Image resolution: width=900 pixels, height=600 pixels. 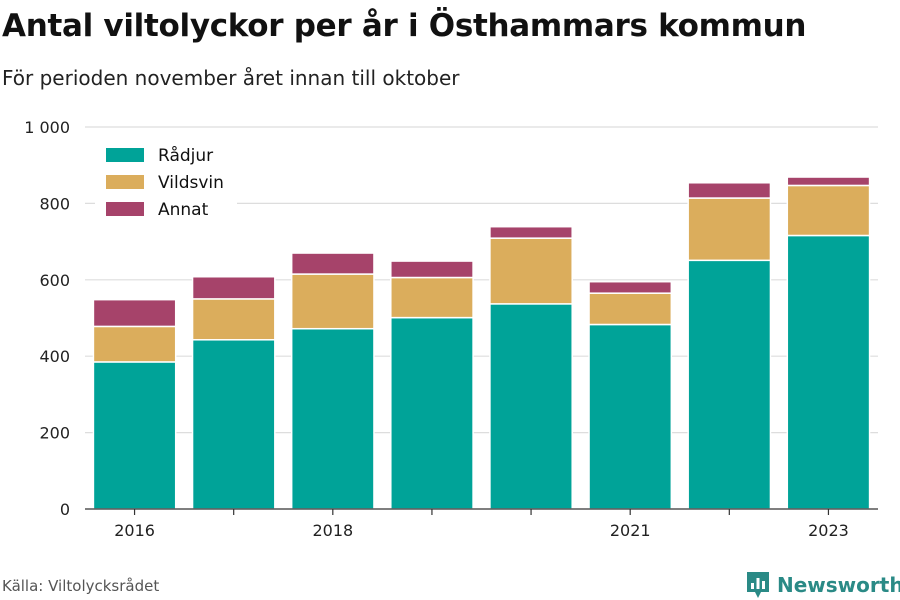 I want to click on y-axis: 0 200 400 600 800 1 000, so click(x=47, y=318).